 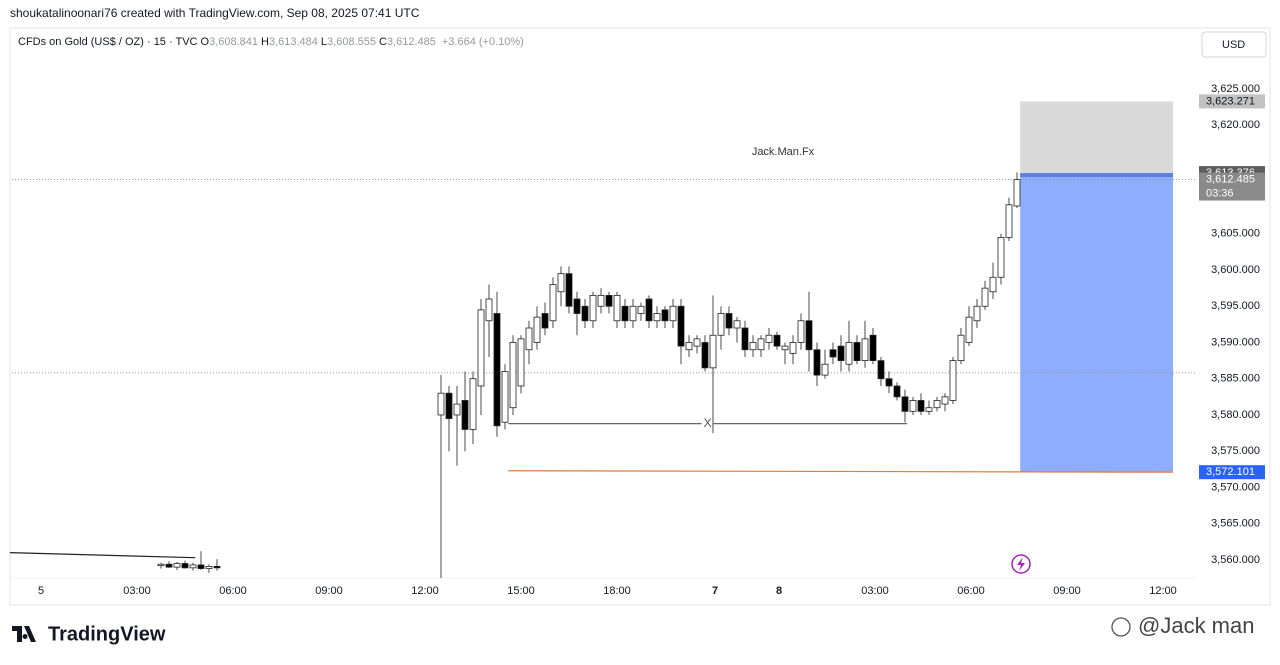 What do you see at coordinates (107, 634) in the screenshot?
I see `tv-logo-text: TradingView` at bounding box center [107, 634].